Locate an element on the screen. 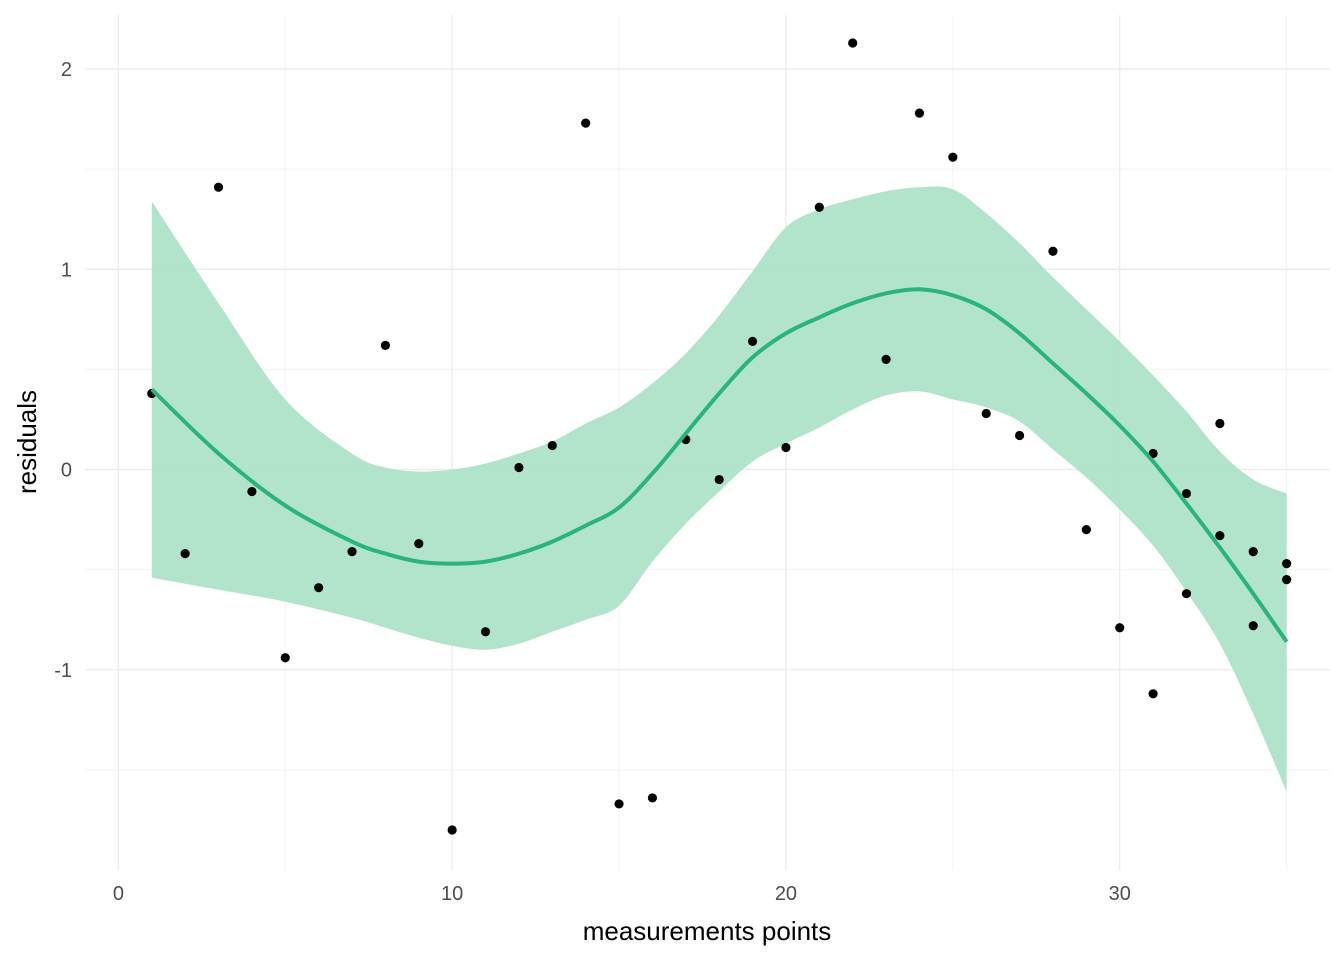  y-tick-label: 0 is located at coordinates (66, 471).